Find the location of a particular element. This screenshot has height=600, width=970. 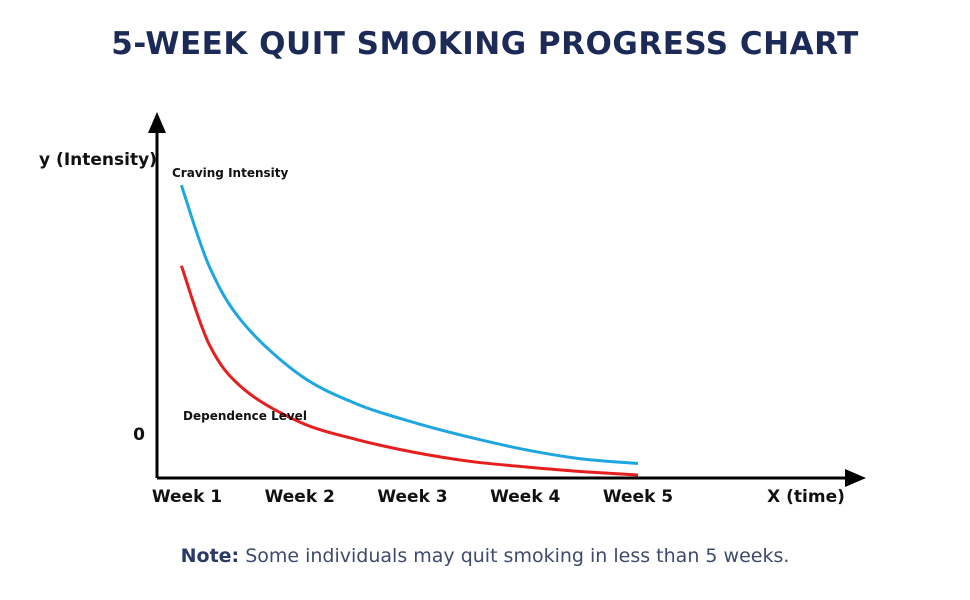

x-tick-label-2: Week 2 is located at coordinates (300, 497).